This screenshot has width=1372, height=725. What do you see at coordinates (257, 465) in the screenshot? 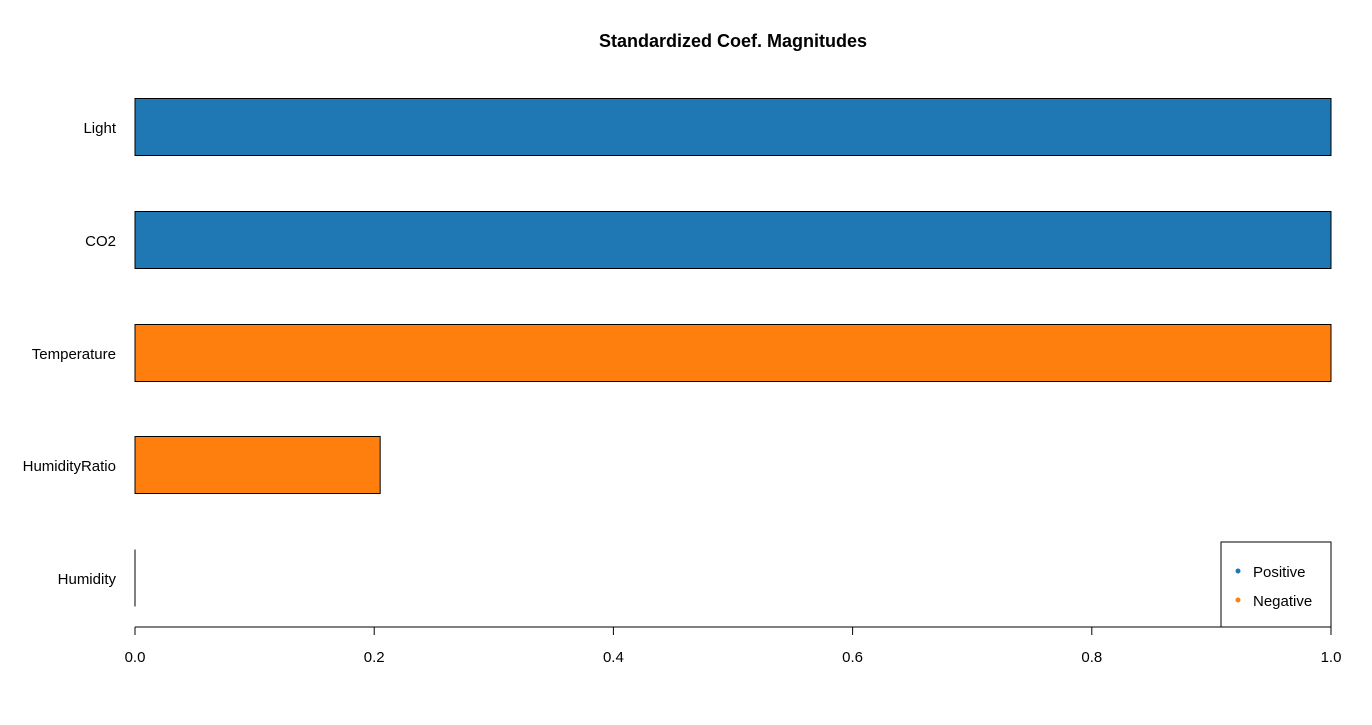
I see `bar-humidityratio` at bounding box center [257, 465].